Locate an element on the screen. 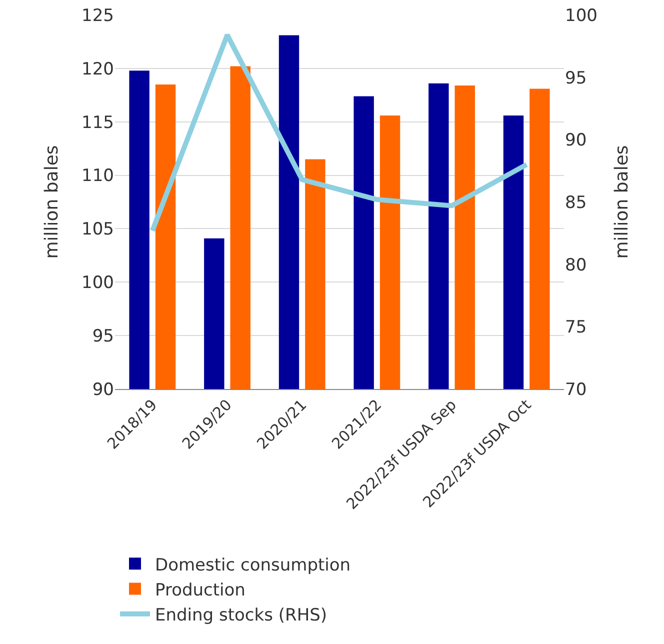  y-tick-label: 115 is located at coordinates (98, 122).